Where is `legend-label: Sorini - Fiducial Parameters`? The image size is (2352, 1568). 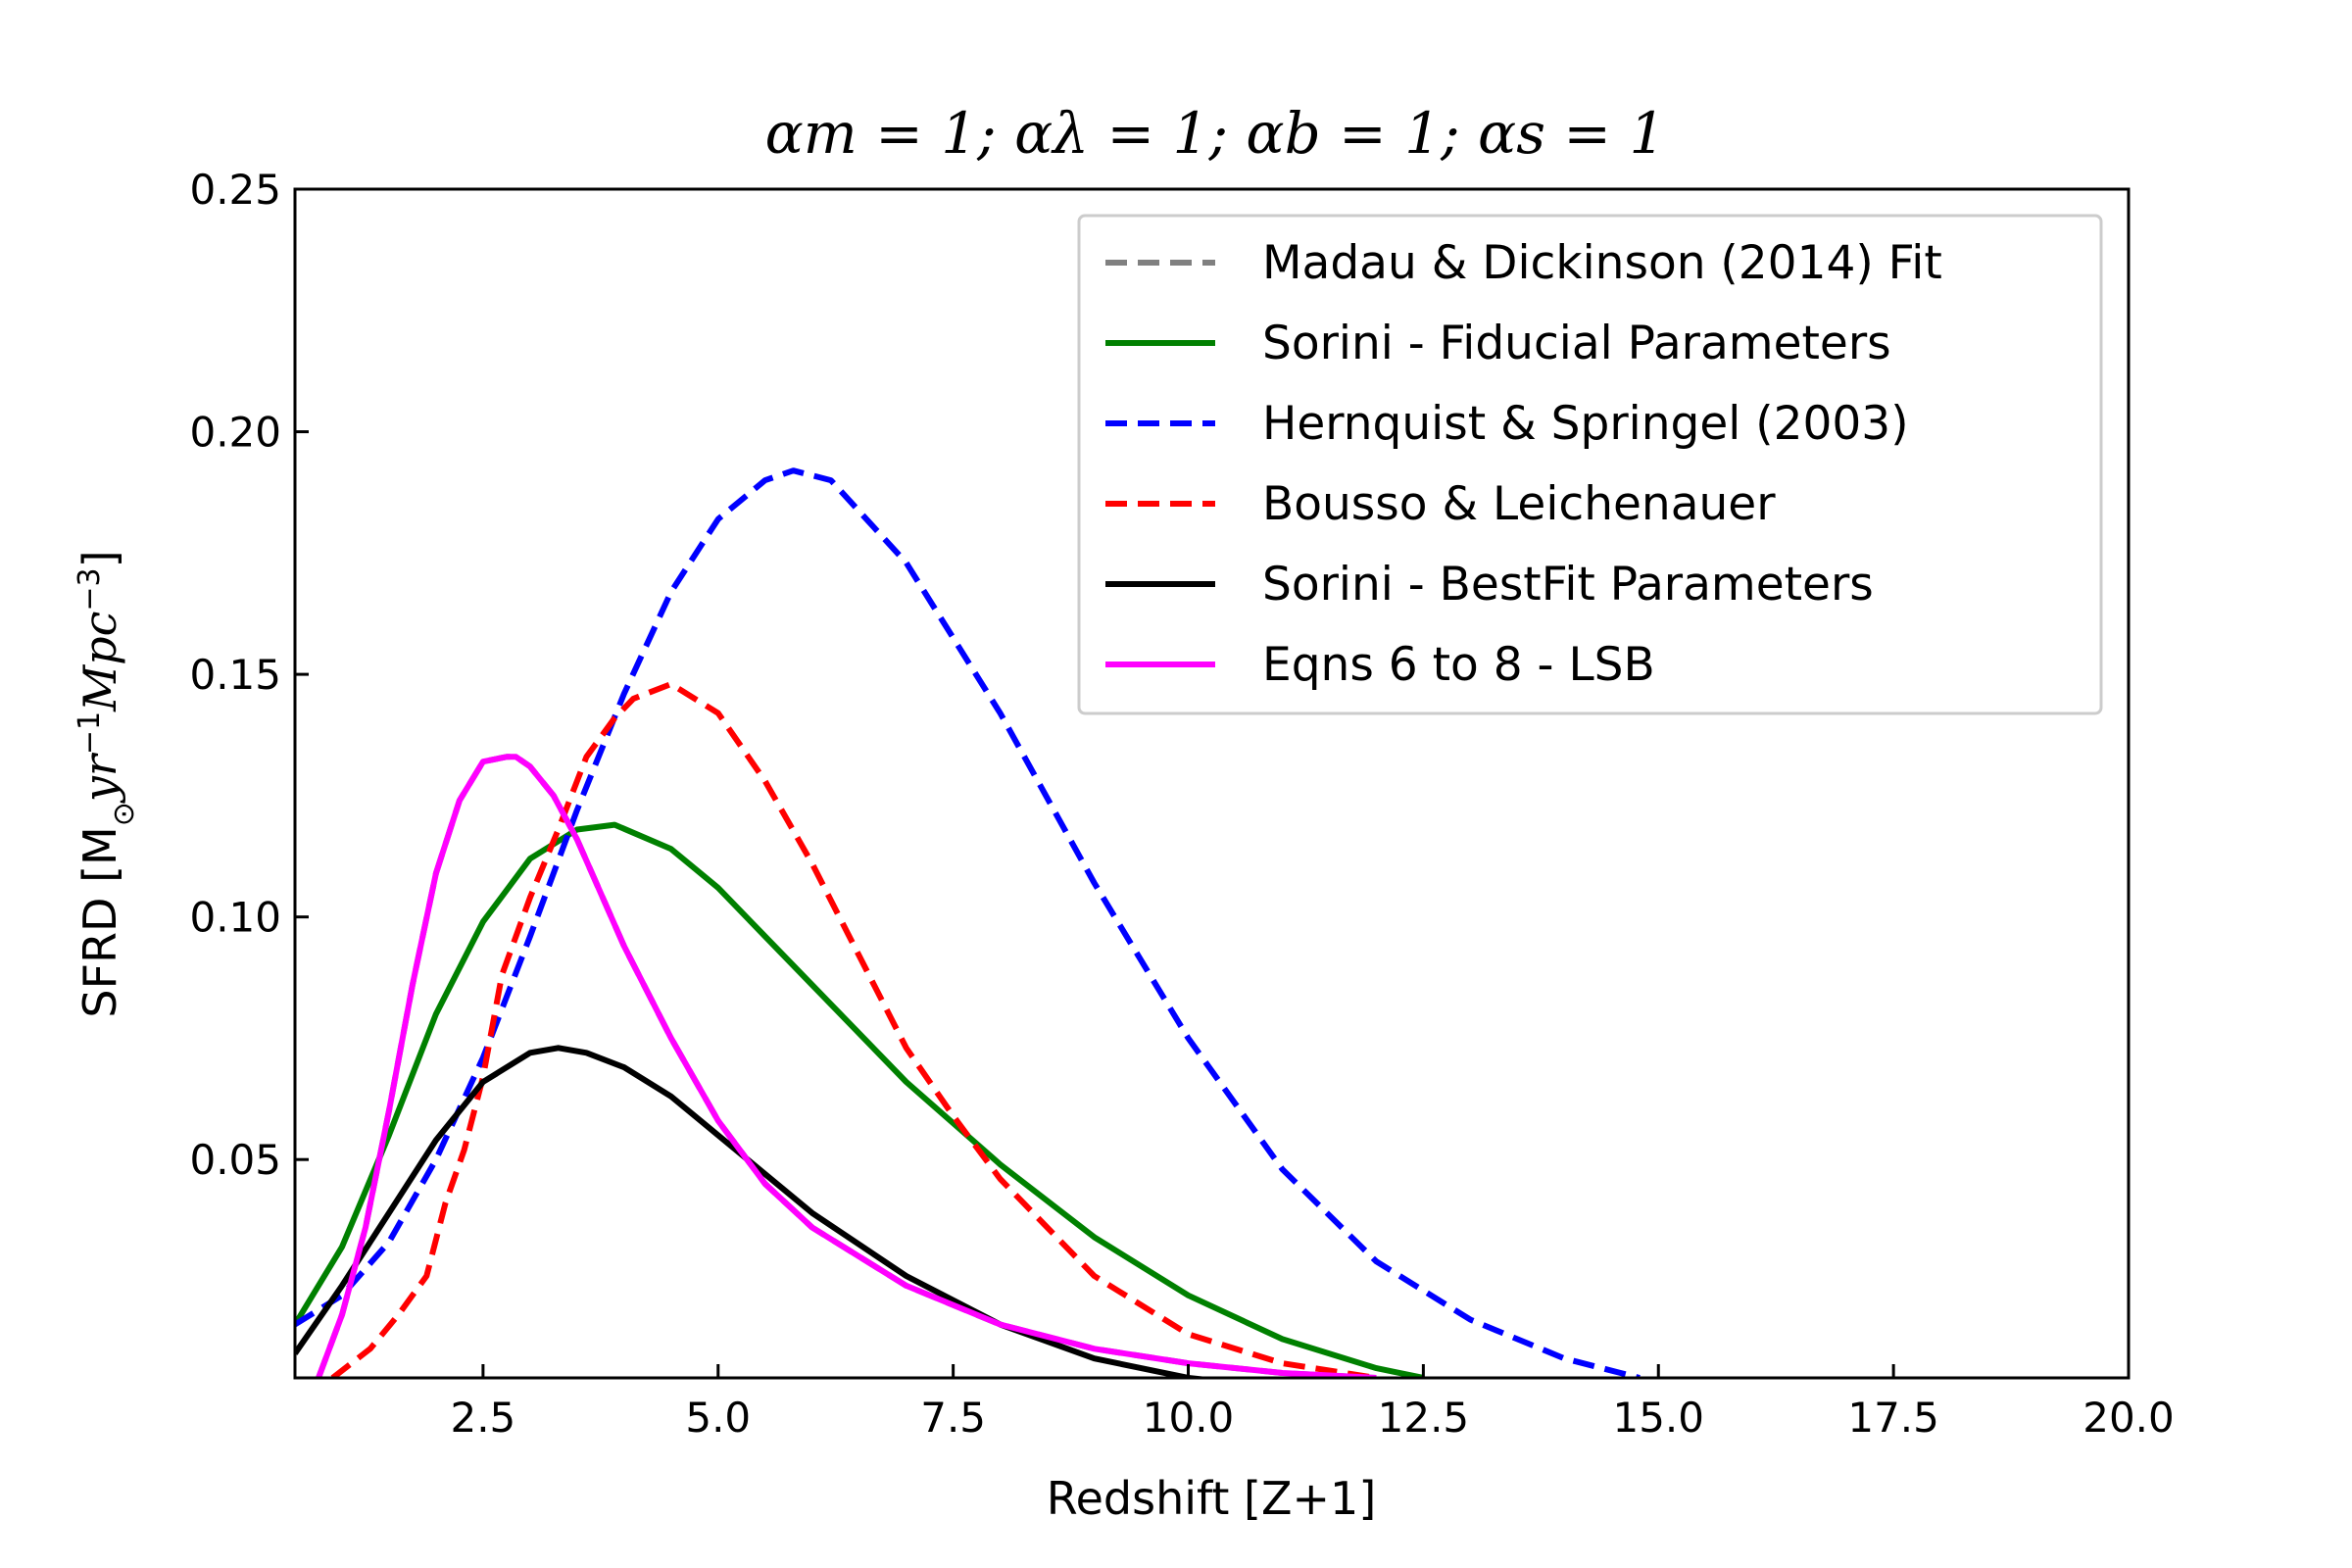 legend-label: Sorini - Fiducial Parameters is located at coordinates (1576, 343).